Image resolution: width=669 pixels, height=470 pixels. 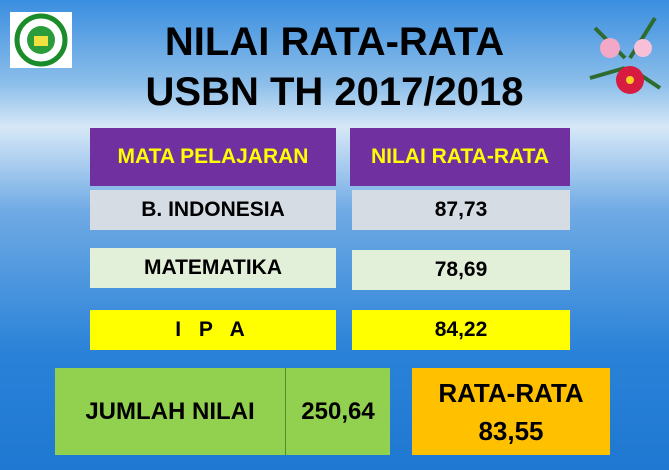 I want to click on title-line: NILAI RATA-RATA, so click(x=334, y=42).